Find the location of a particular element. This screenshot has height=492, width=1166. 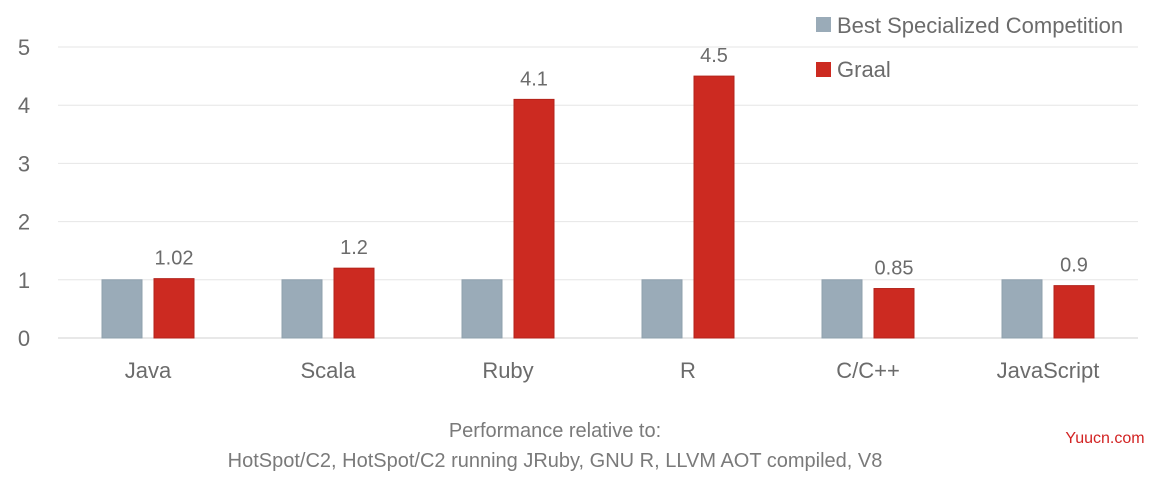

bar-graal-c-c- is located at coordinates (894, 313).